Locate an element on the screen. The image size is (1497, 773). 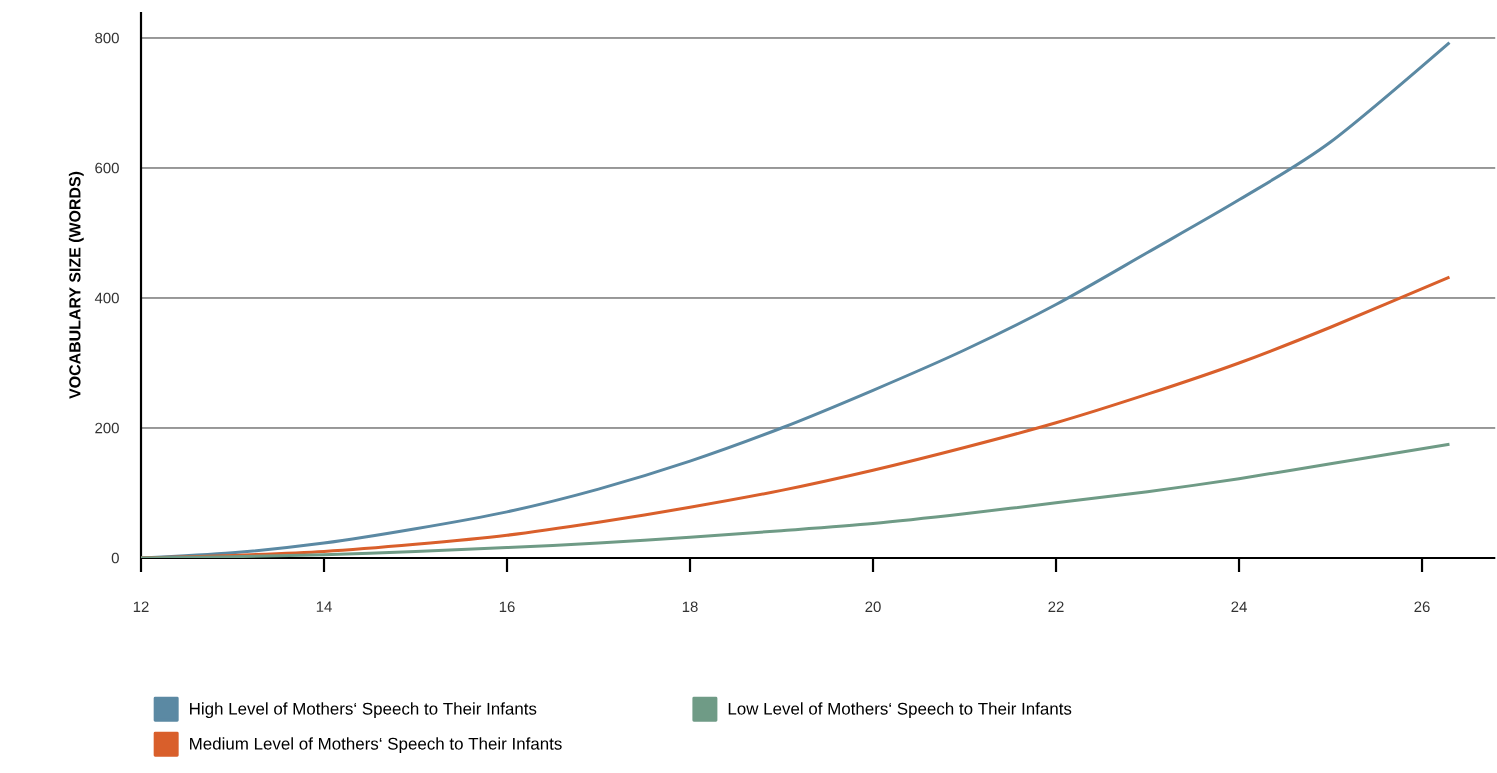
legend-label: Low Level of Mothers‘ Speech to Their Infants is located at coordinates (900, 710).